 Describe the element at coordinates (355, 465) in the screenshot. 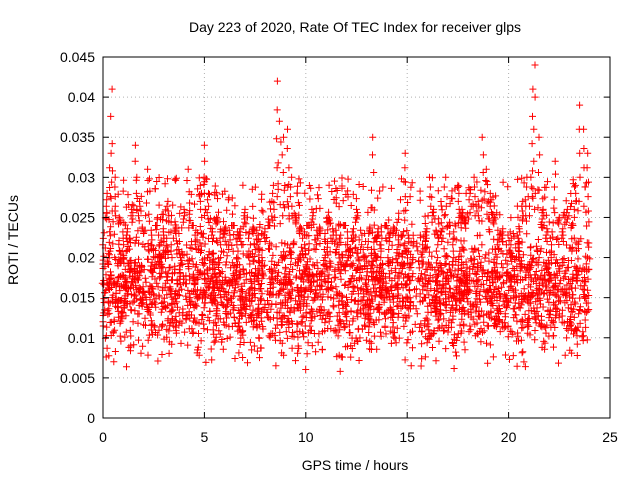

I see `x-axis-label: GPS time / hours` at that location.